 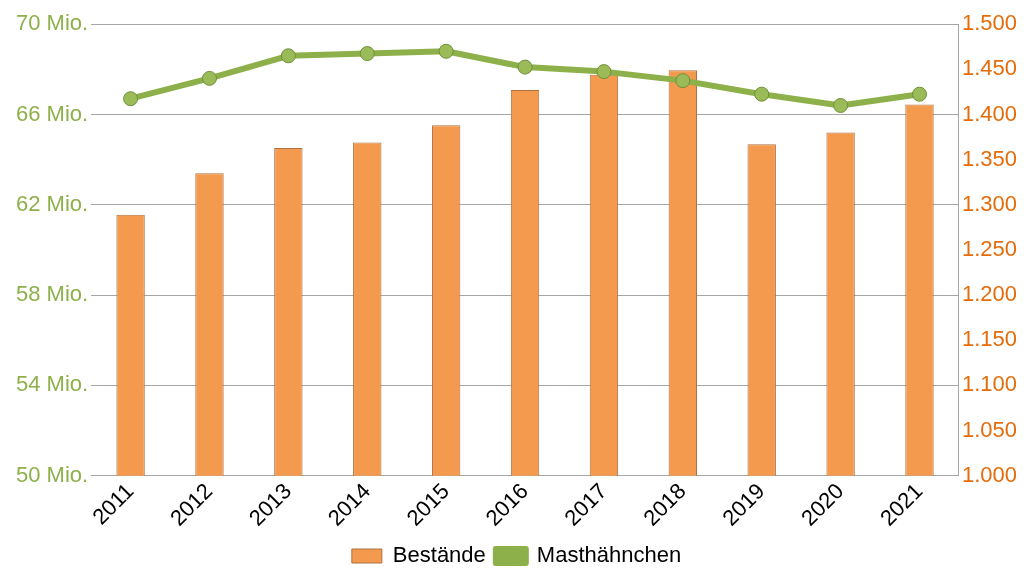 I want to click on y2-tick-label: 1.150, so click(x=989, y=339).